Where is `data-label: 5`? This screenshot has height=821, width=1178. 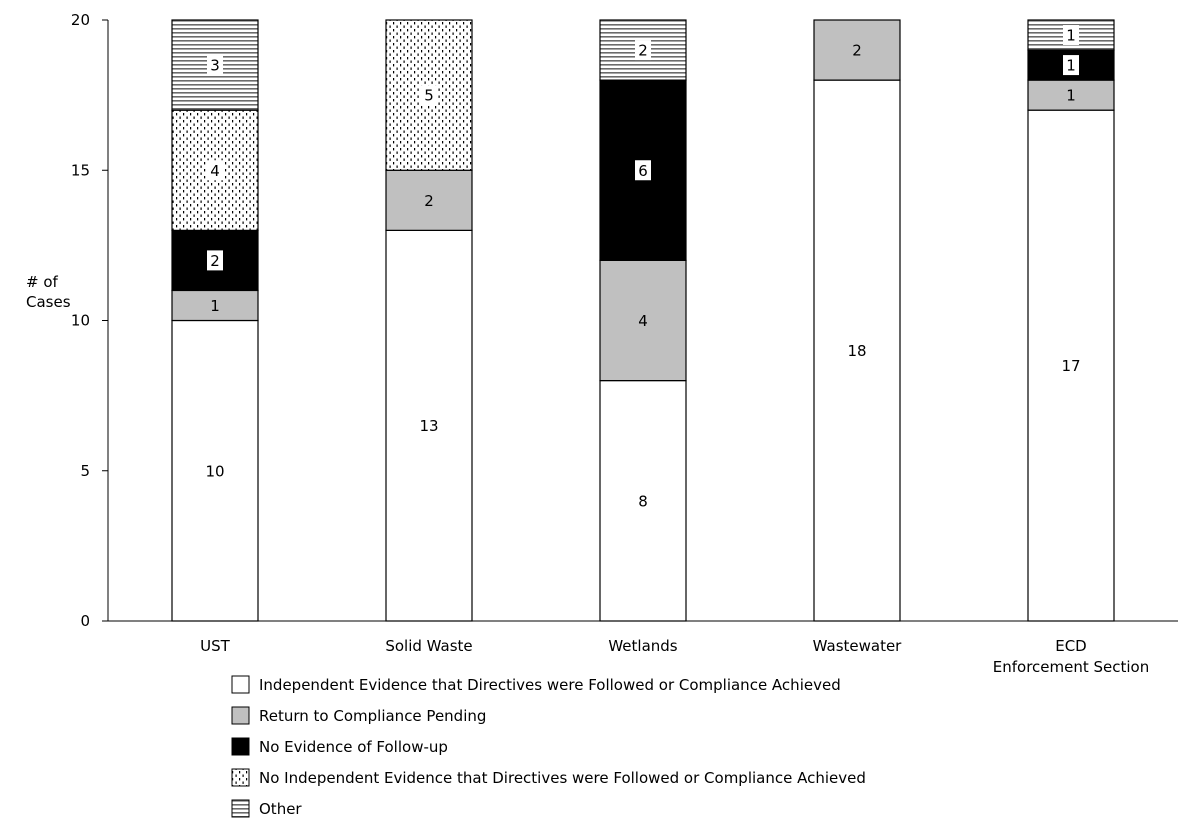 data-label: 5 is located at coordinates (429, 96).